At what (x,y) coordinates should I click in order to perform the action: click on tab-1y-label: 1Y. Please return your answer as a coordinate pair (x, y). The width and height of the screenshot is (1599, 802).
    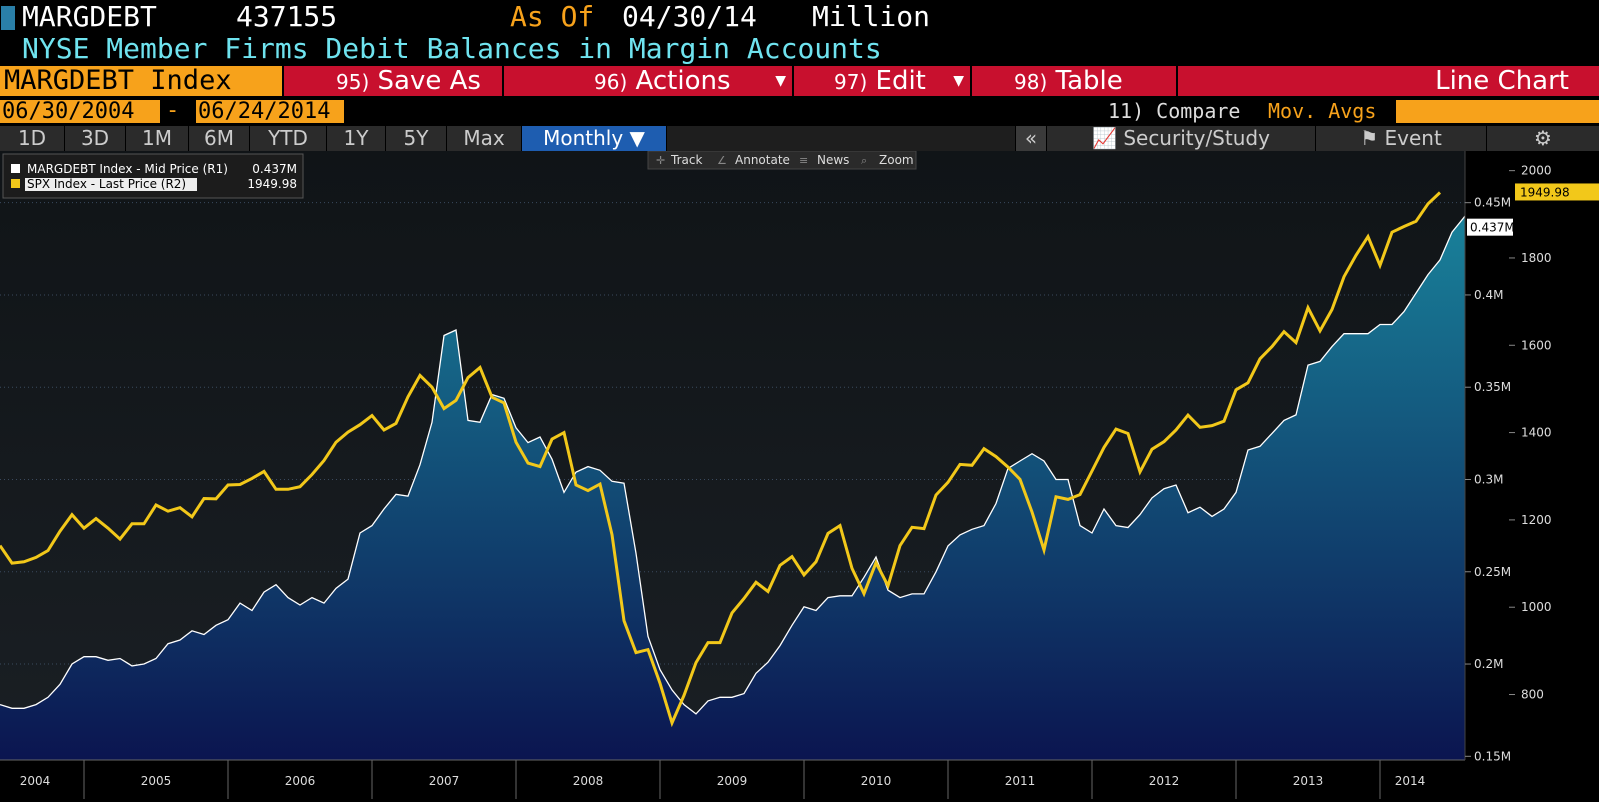
    Looking at the image, I should click on (356, 138).